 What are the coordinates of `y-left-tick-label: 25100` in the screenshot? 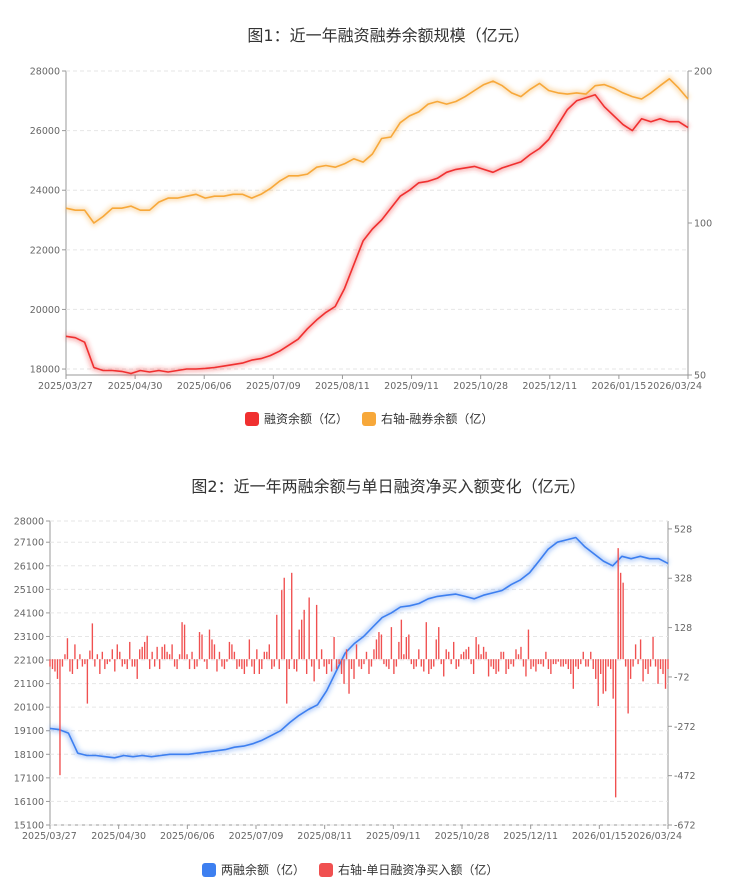 It's located at (29, 590).